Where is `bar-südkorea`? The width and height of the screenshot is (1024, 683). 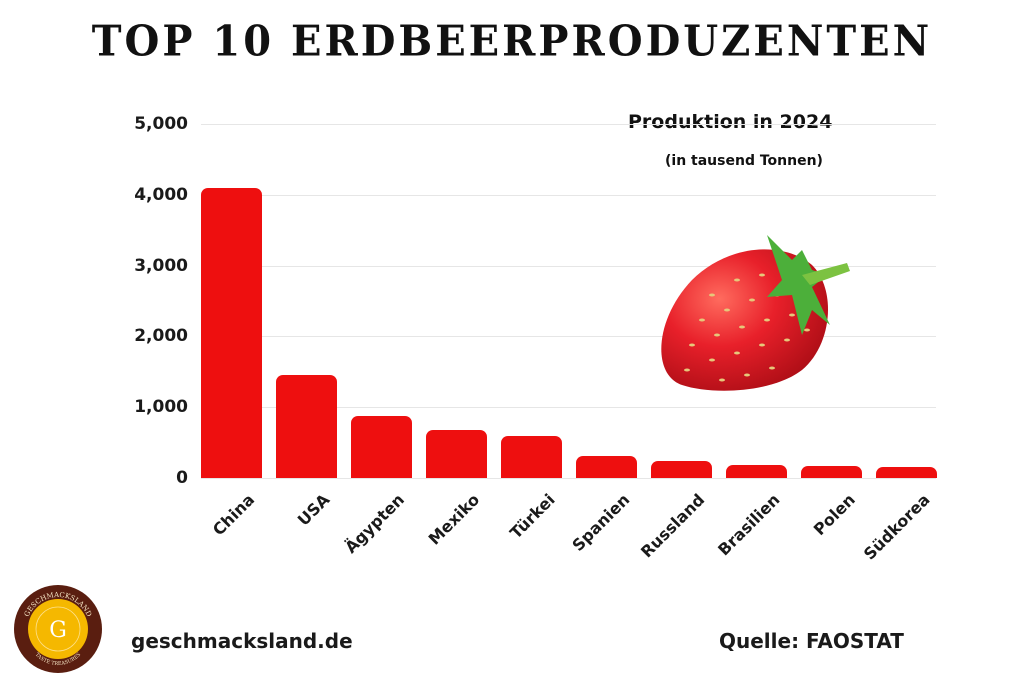
bar-südkorea is located at coordinates (906, 472).